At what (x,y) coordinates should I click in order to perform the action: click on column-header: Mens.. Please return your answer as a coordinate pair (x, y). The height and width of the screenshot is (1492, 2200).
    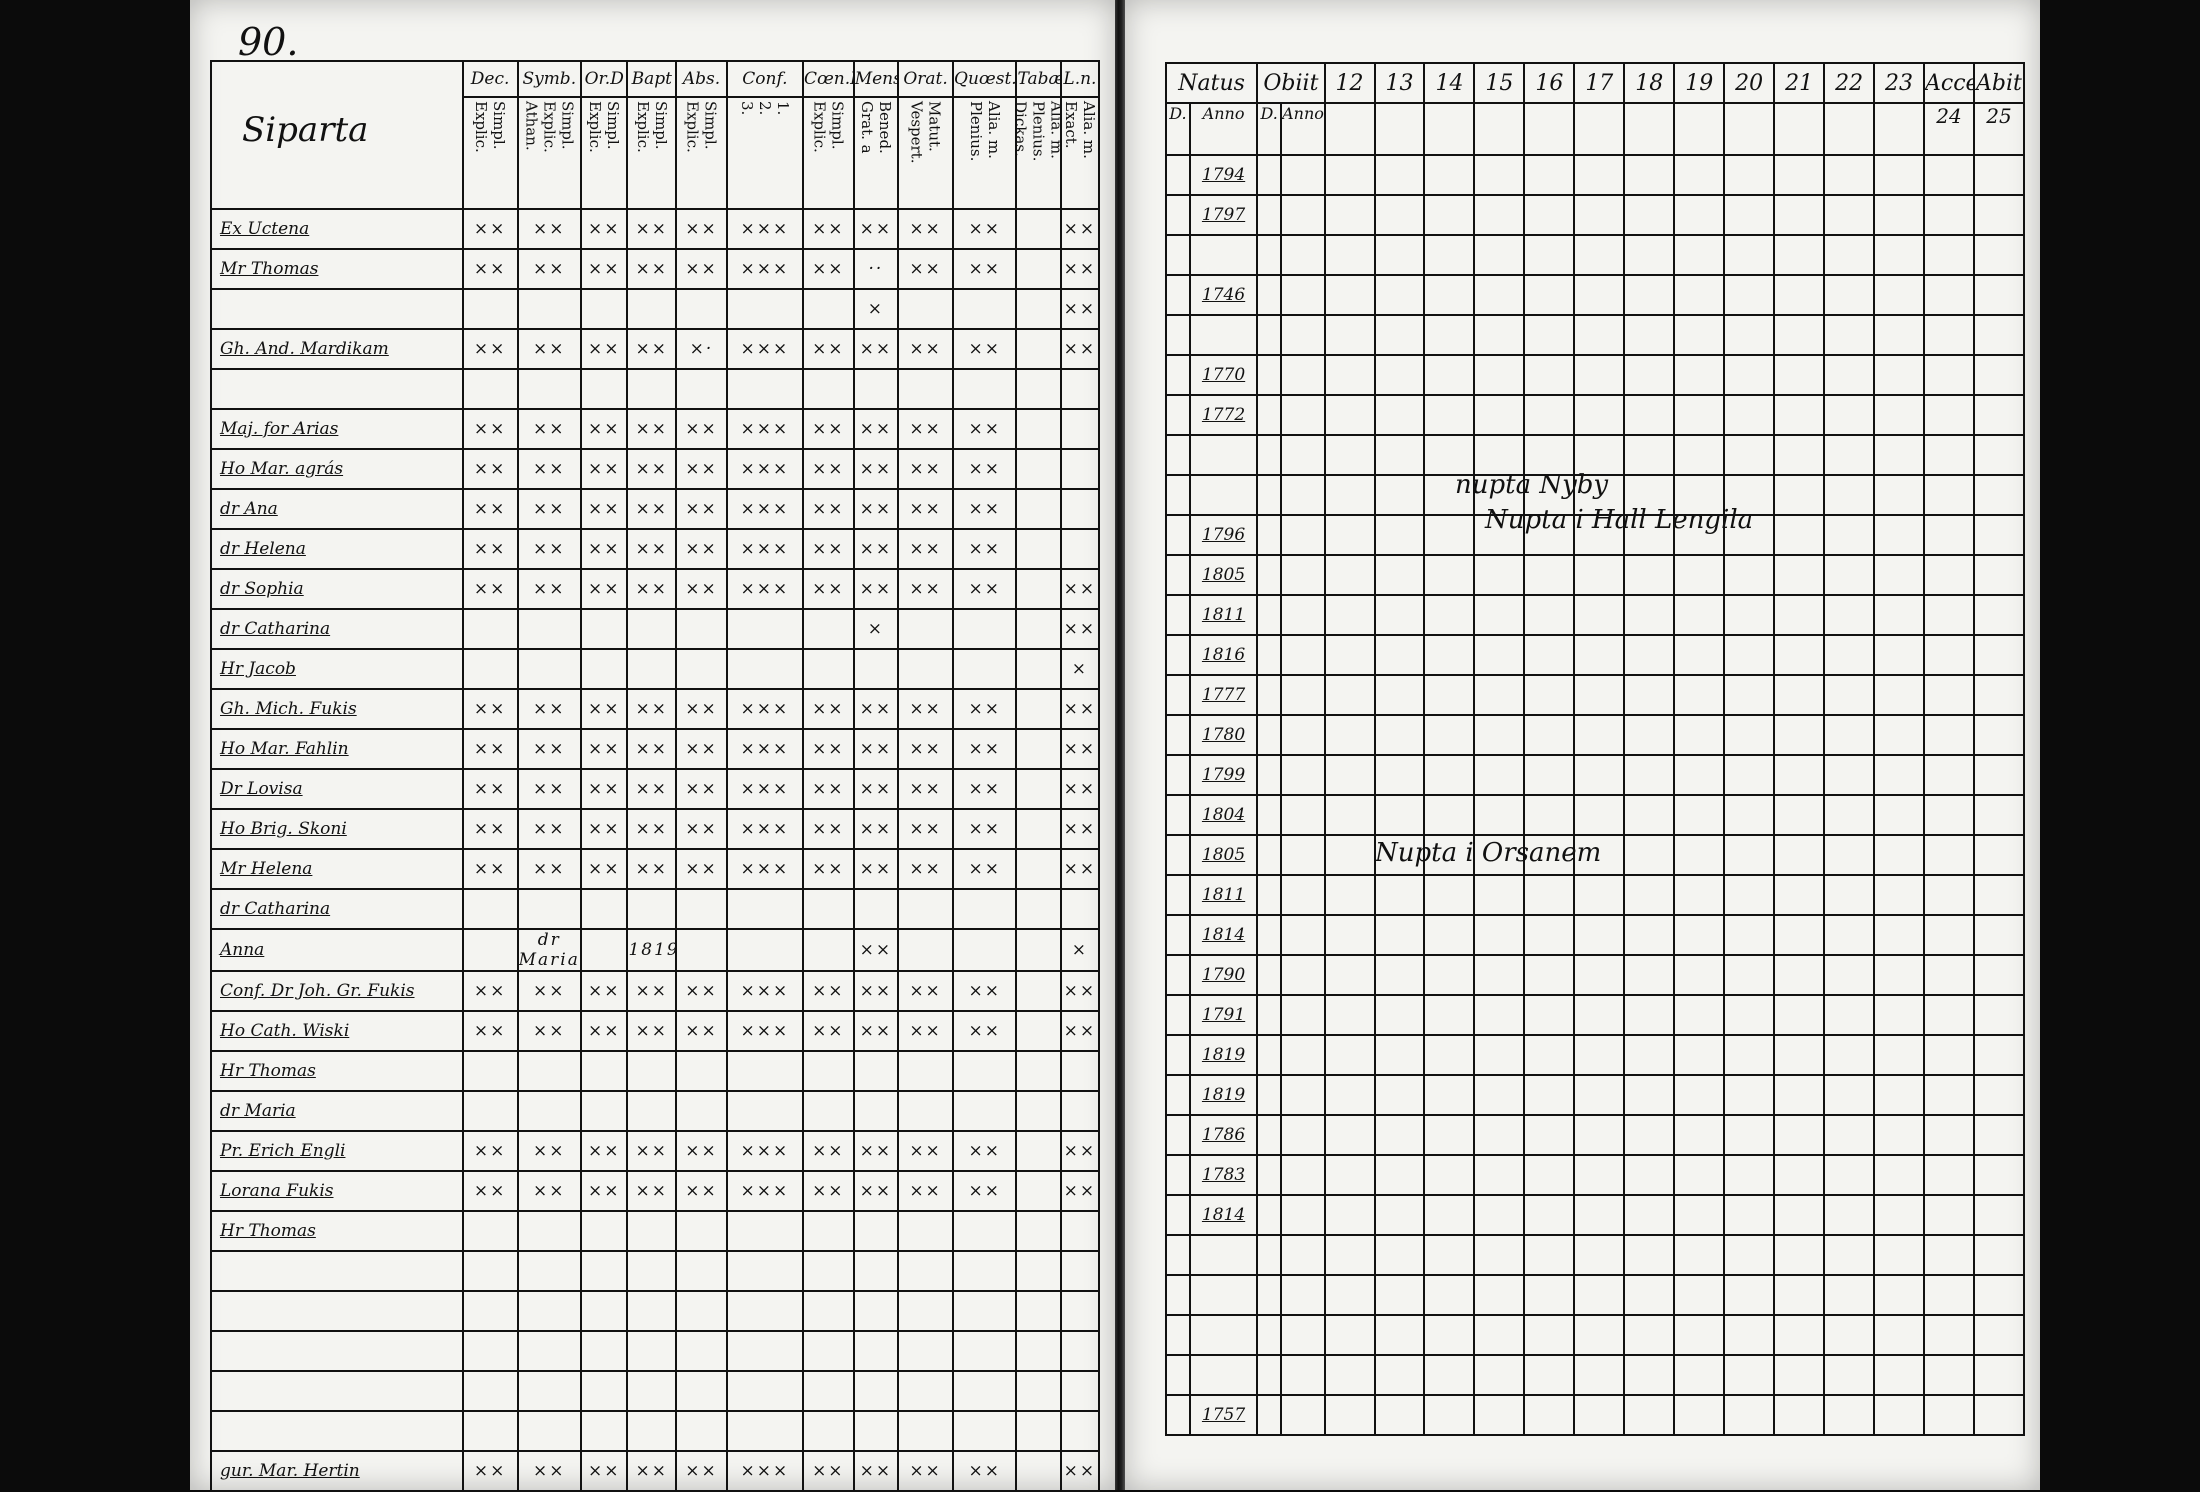
    Looking at the image, I should click on (876, 79).